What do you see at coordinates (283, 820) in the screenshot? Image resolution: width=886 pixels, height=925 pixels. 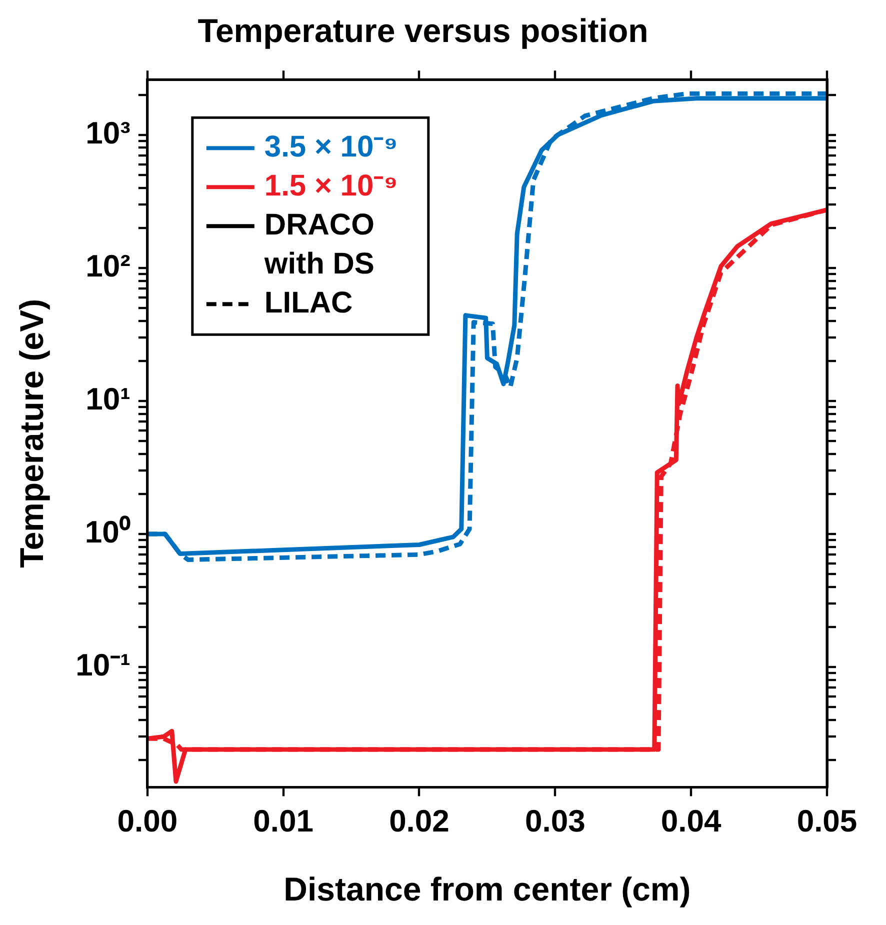 I see `x-tick-label: 0.01` at bounding box center [283, 820].